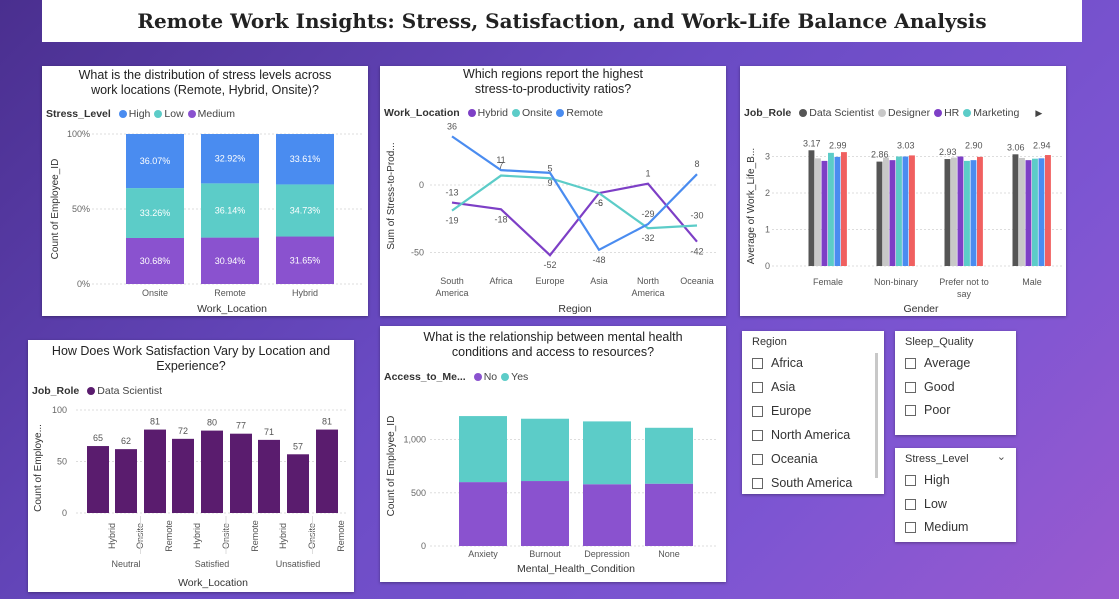 This screenshot has width=1119, height=599. I want to click on group-label: Neutral, so click(125, 564).